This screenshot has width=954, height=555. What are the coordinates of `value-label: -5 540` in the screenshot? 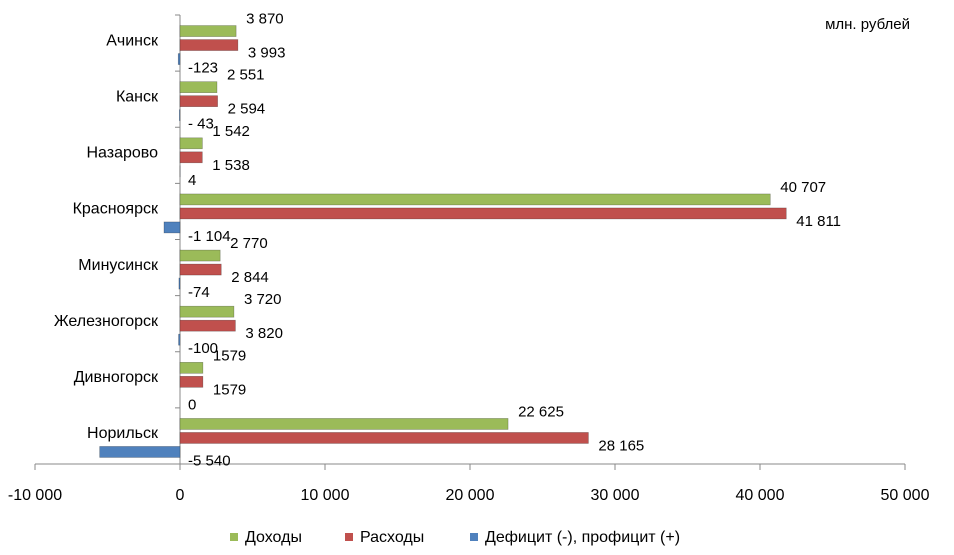 It's located at (209, 460).